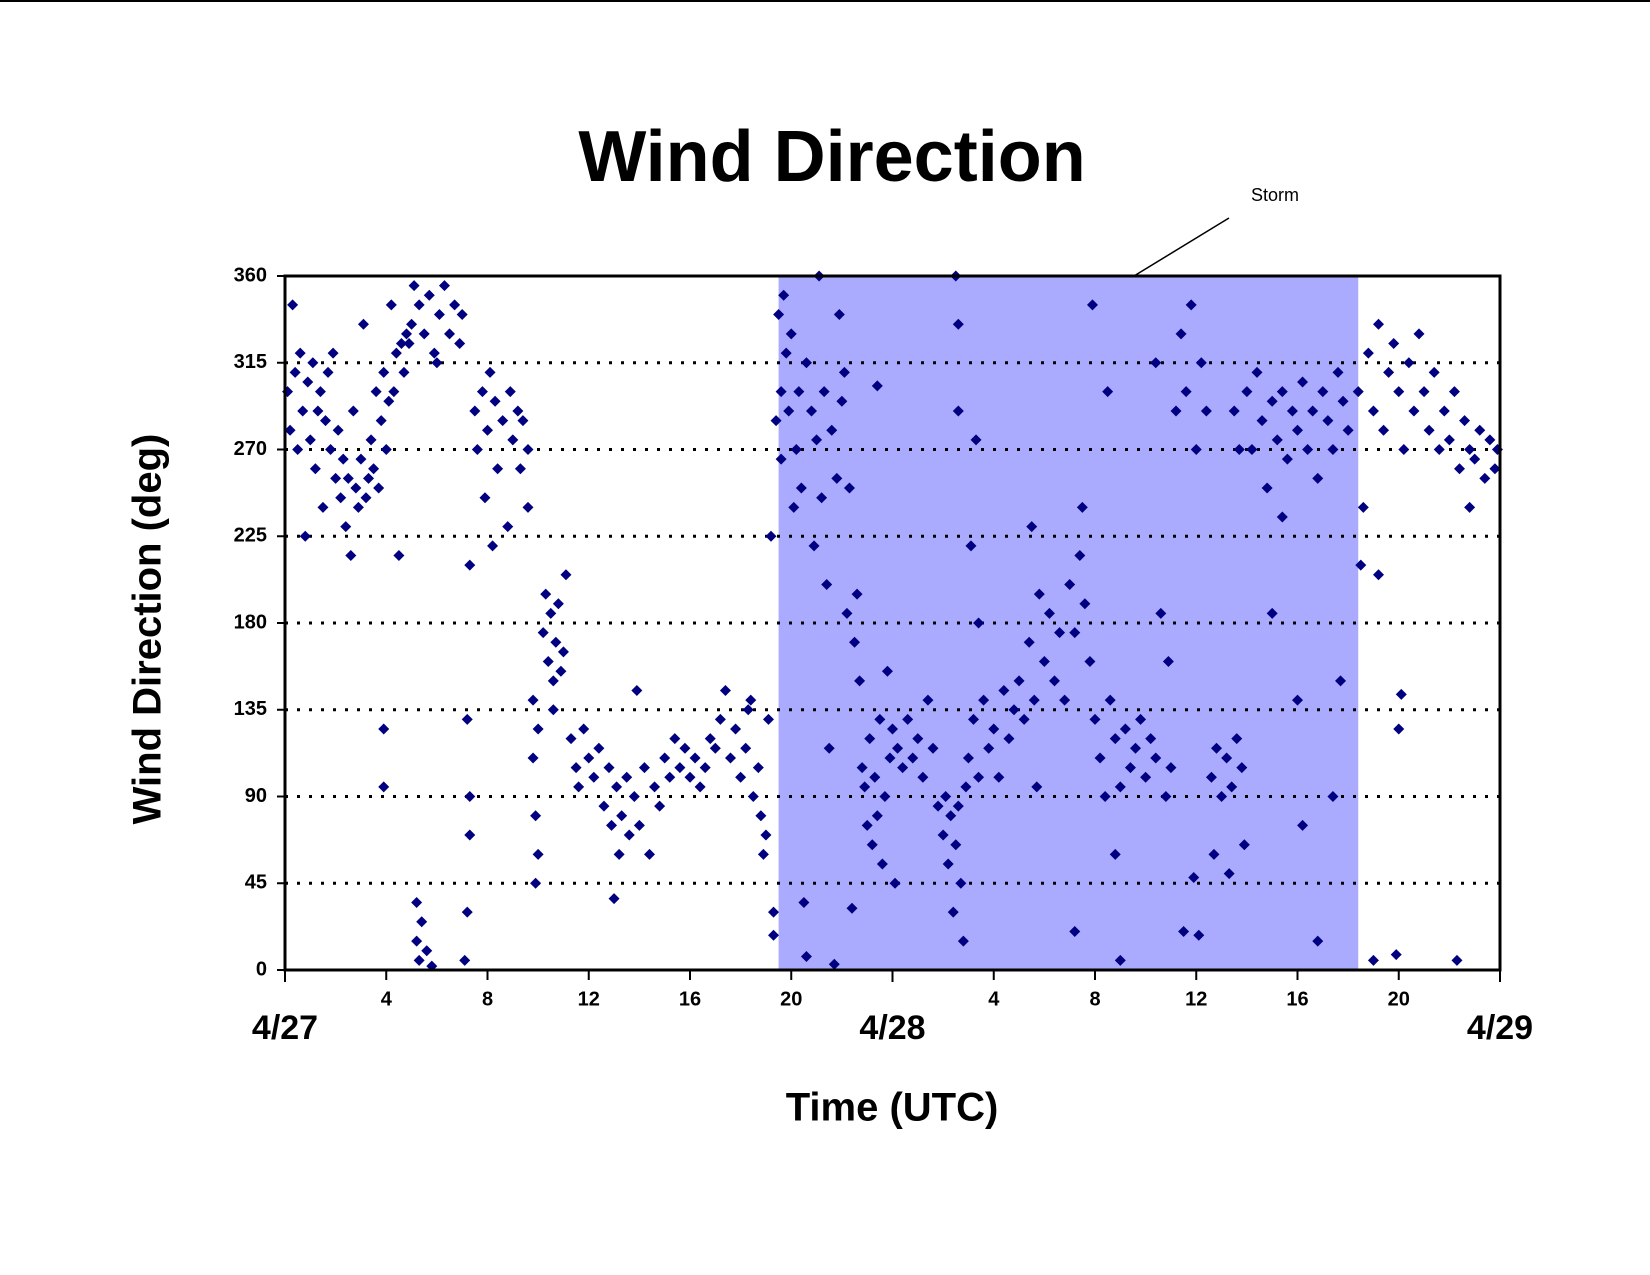 The width and height of the screenshot is (1650, 1275). What do you see at coordinates (1196, 999) in the screenshot?
I see `x-tick-label: 12` at bounding box center [1196, 999].